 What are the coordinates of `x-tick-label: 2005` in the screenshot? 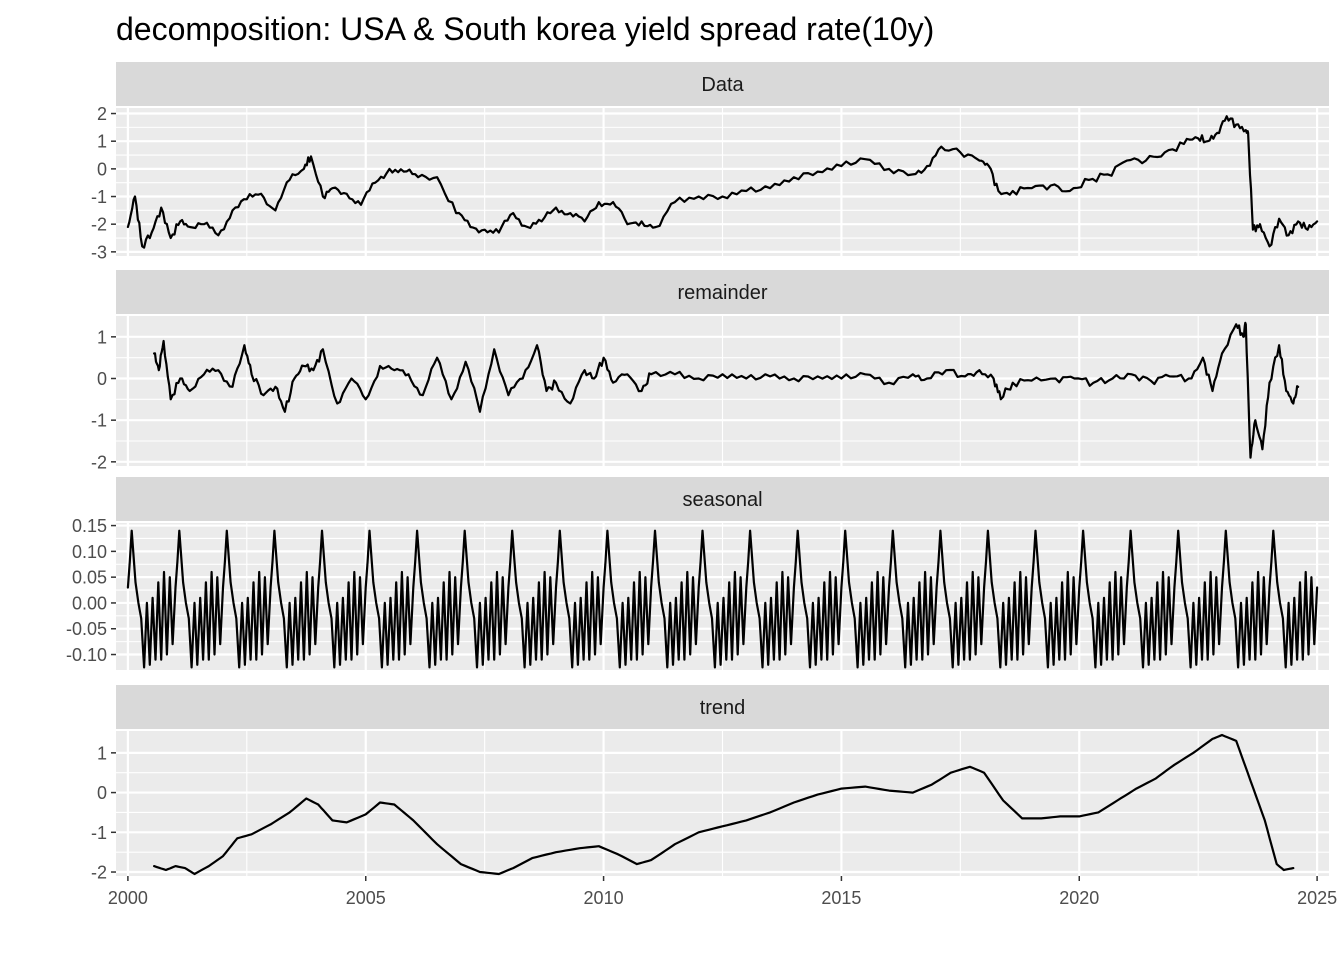 It's located at (366, 898).